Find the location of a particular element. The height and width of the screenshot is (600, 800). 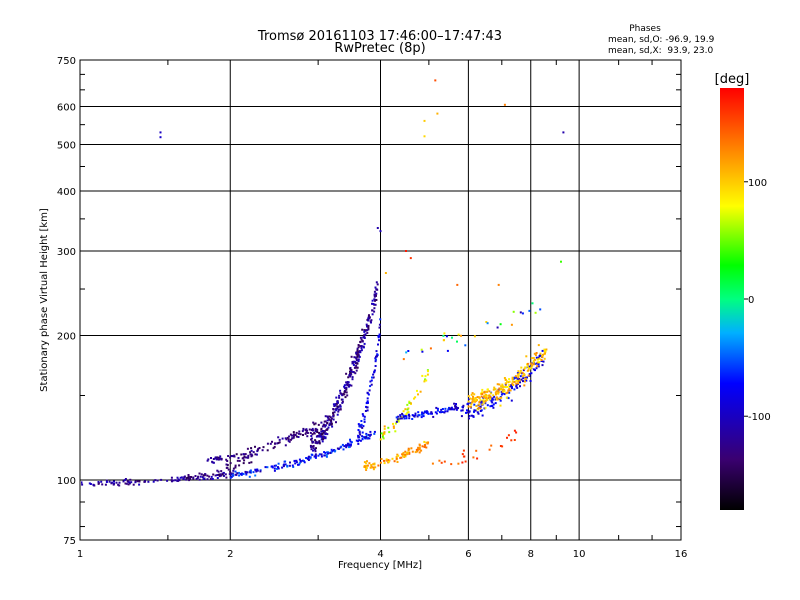

x-tick-label: 10 is located at coordinates (579, 554).